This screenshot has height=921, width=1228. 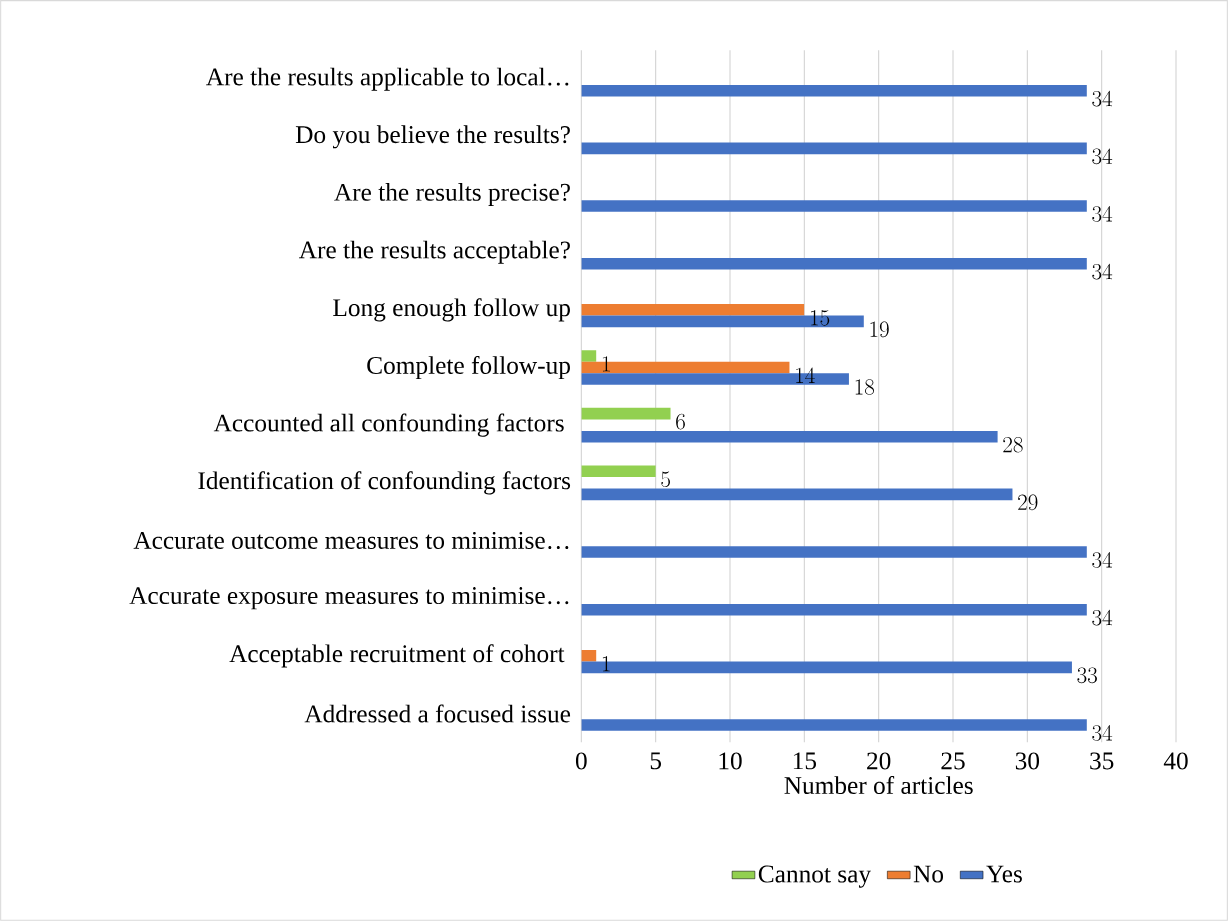 What do you see at coordinates (1028, 502) in the screenshot?
I see `data-label: 29` at bounding box center [1028, 502].